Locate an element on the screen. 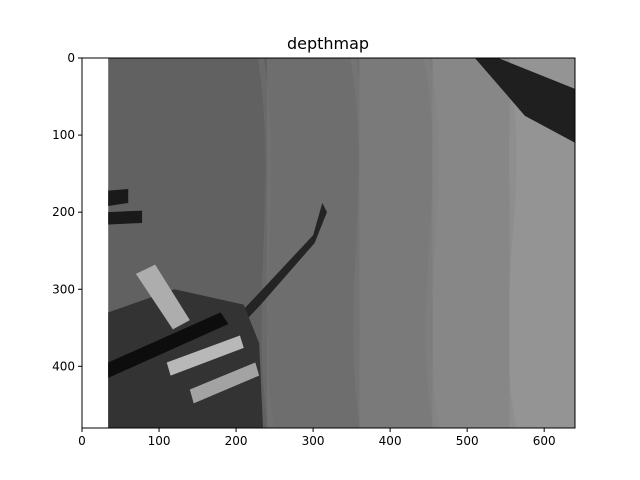  x-tick-label: 200 is located at coordinates (236, 441).